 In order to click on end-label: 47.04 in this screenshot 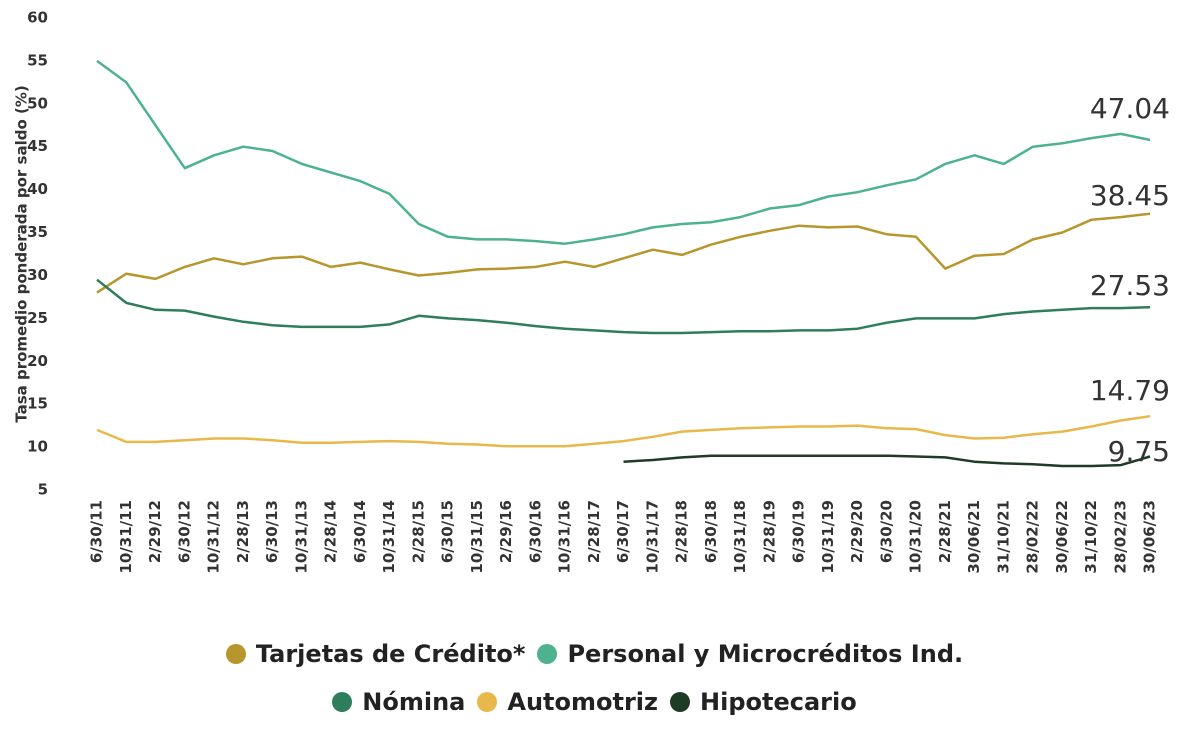, I will do `click(1130, 108)`.